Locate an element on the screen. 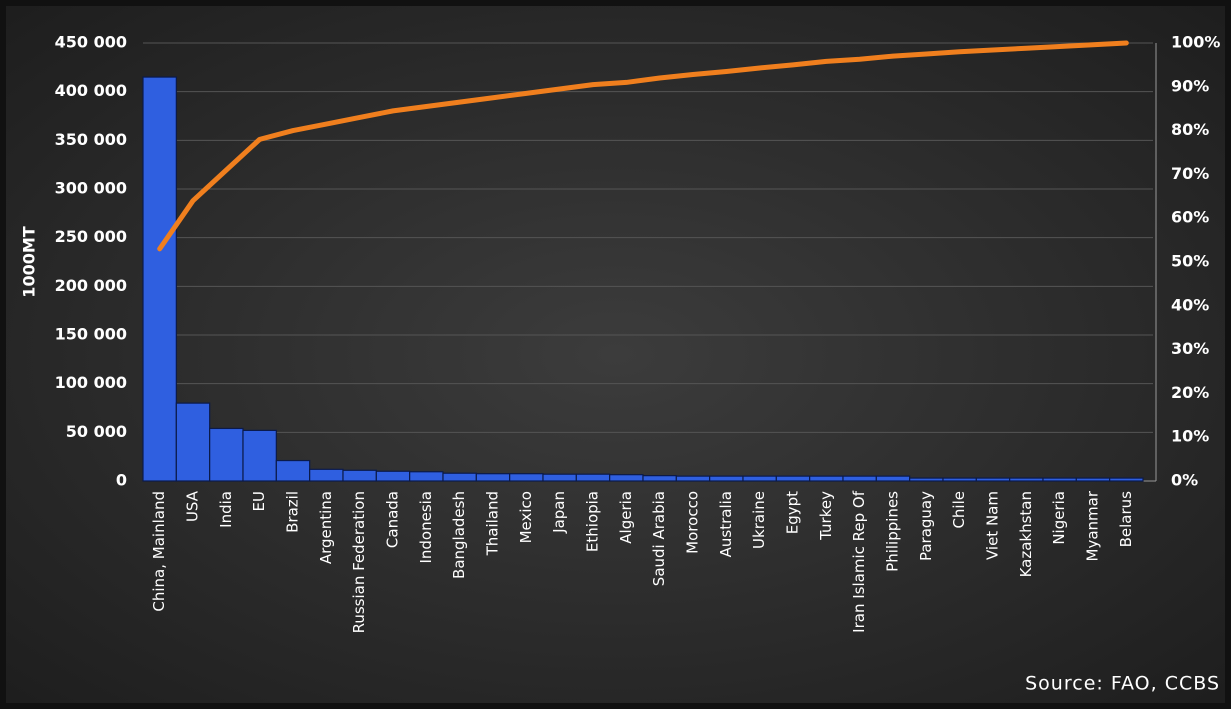 This screenshot has height=709, width=1231. x-tick-label: Australia is located at coordinates (726, 524).